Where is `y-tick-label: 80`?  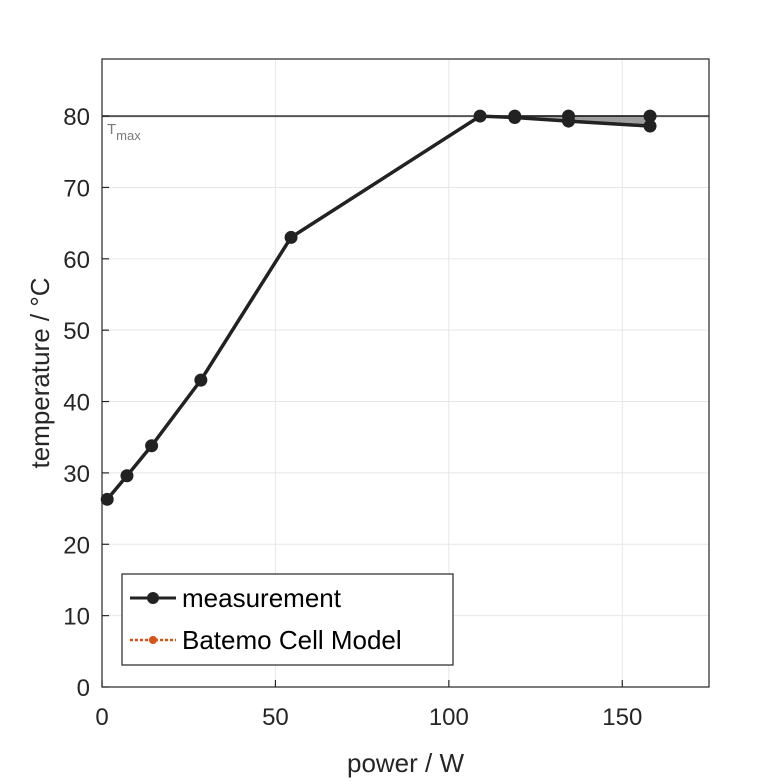
y-tick-label: 80 is located at coordinates (76, 117).